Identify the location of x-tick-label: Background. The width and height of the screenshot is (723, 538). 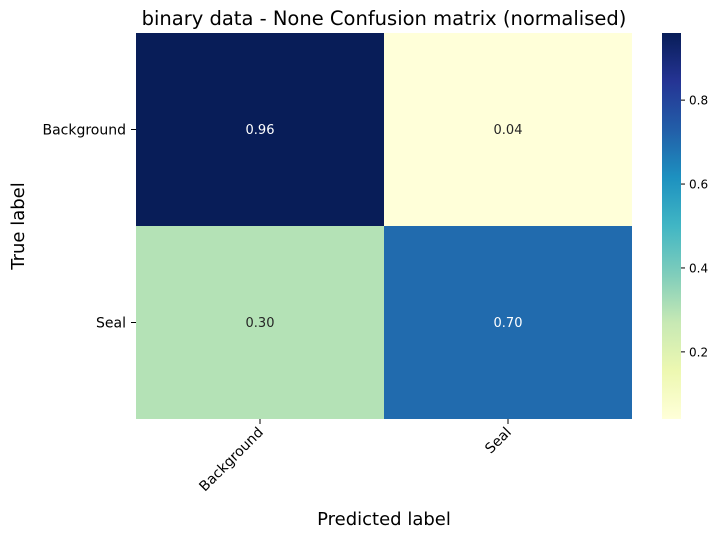
(231, 460).